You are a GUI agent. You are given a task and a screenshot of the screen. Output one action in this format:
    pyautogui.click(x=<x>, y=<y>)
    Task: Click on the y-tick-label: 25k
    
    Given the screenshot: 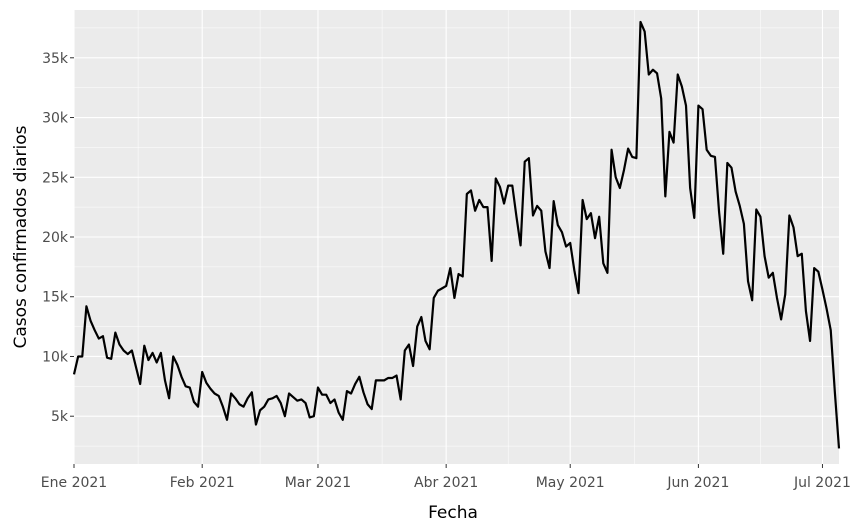 What is the action you would take?
    pyautogui.click(x=55, y=178)
    